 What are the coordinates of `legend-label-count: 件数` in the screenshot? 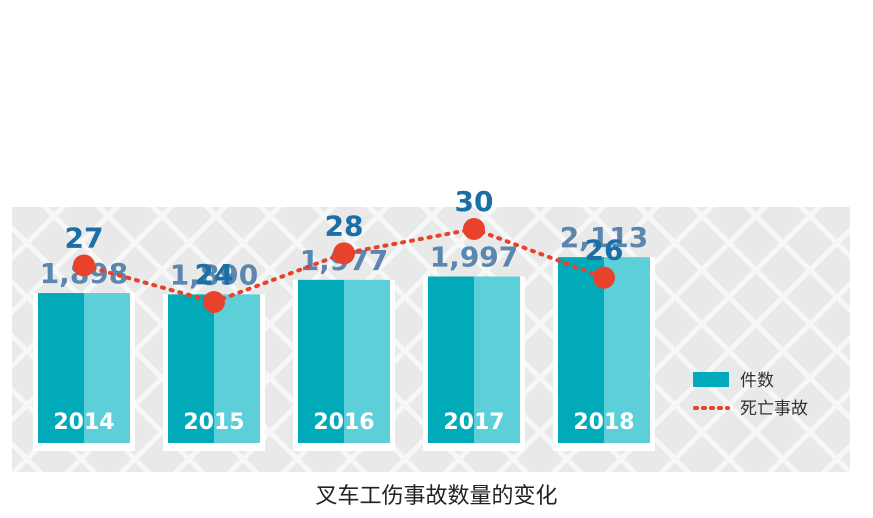 It's located at (757, 381).